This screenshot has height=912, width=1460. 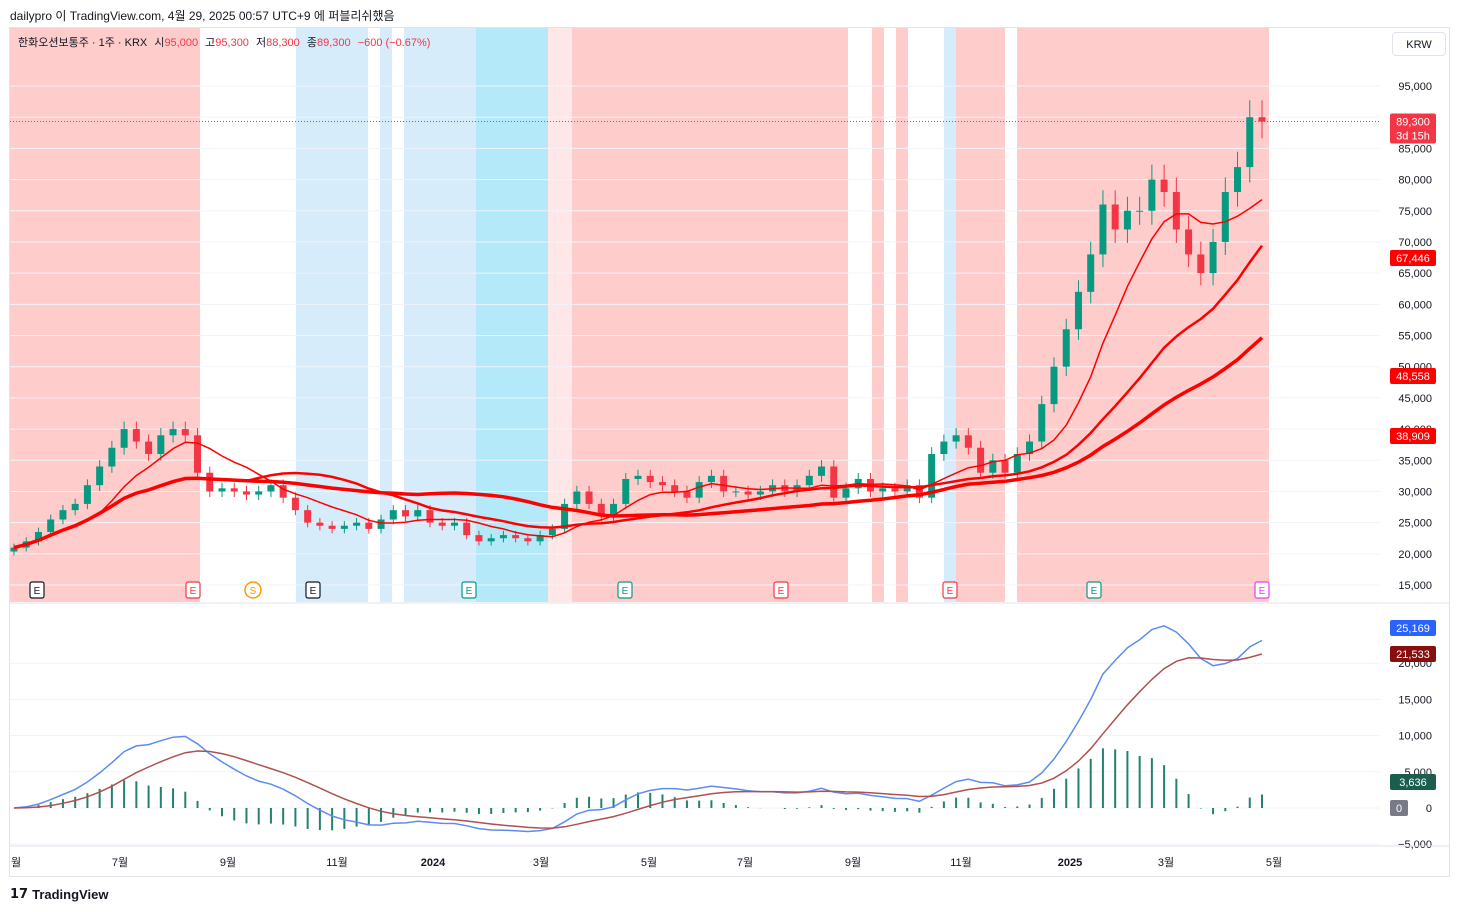 I want to click on y-tick-label: 60,000, so click(x=1415, y=305).